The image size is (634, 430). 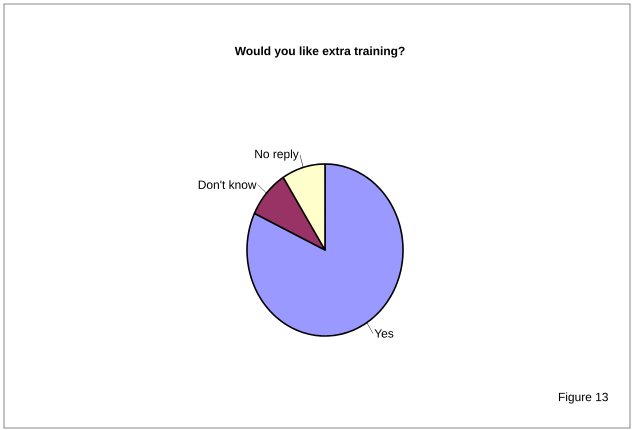 I want to click on slice-label: Yes, so click(x=384, y=333).